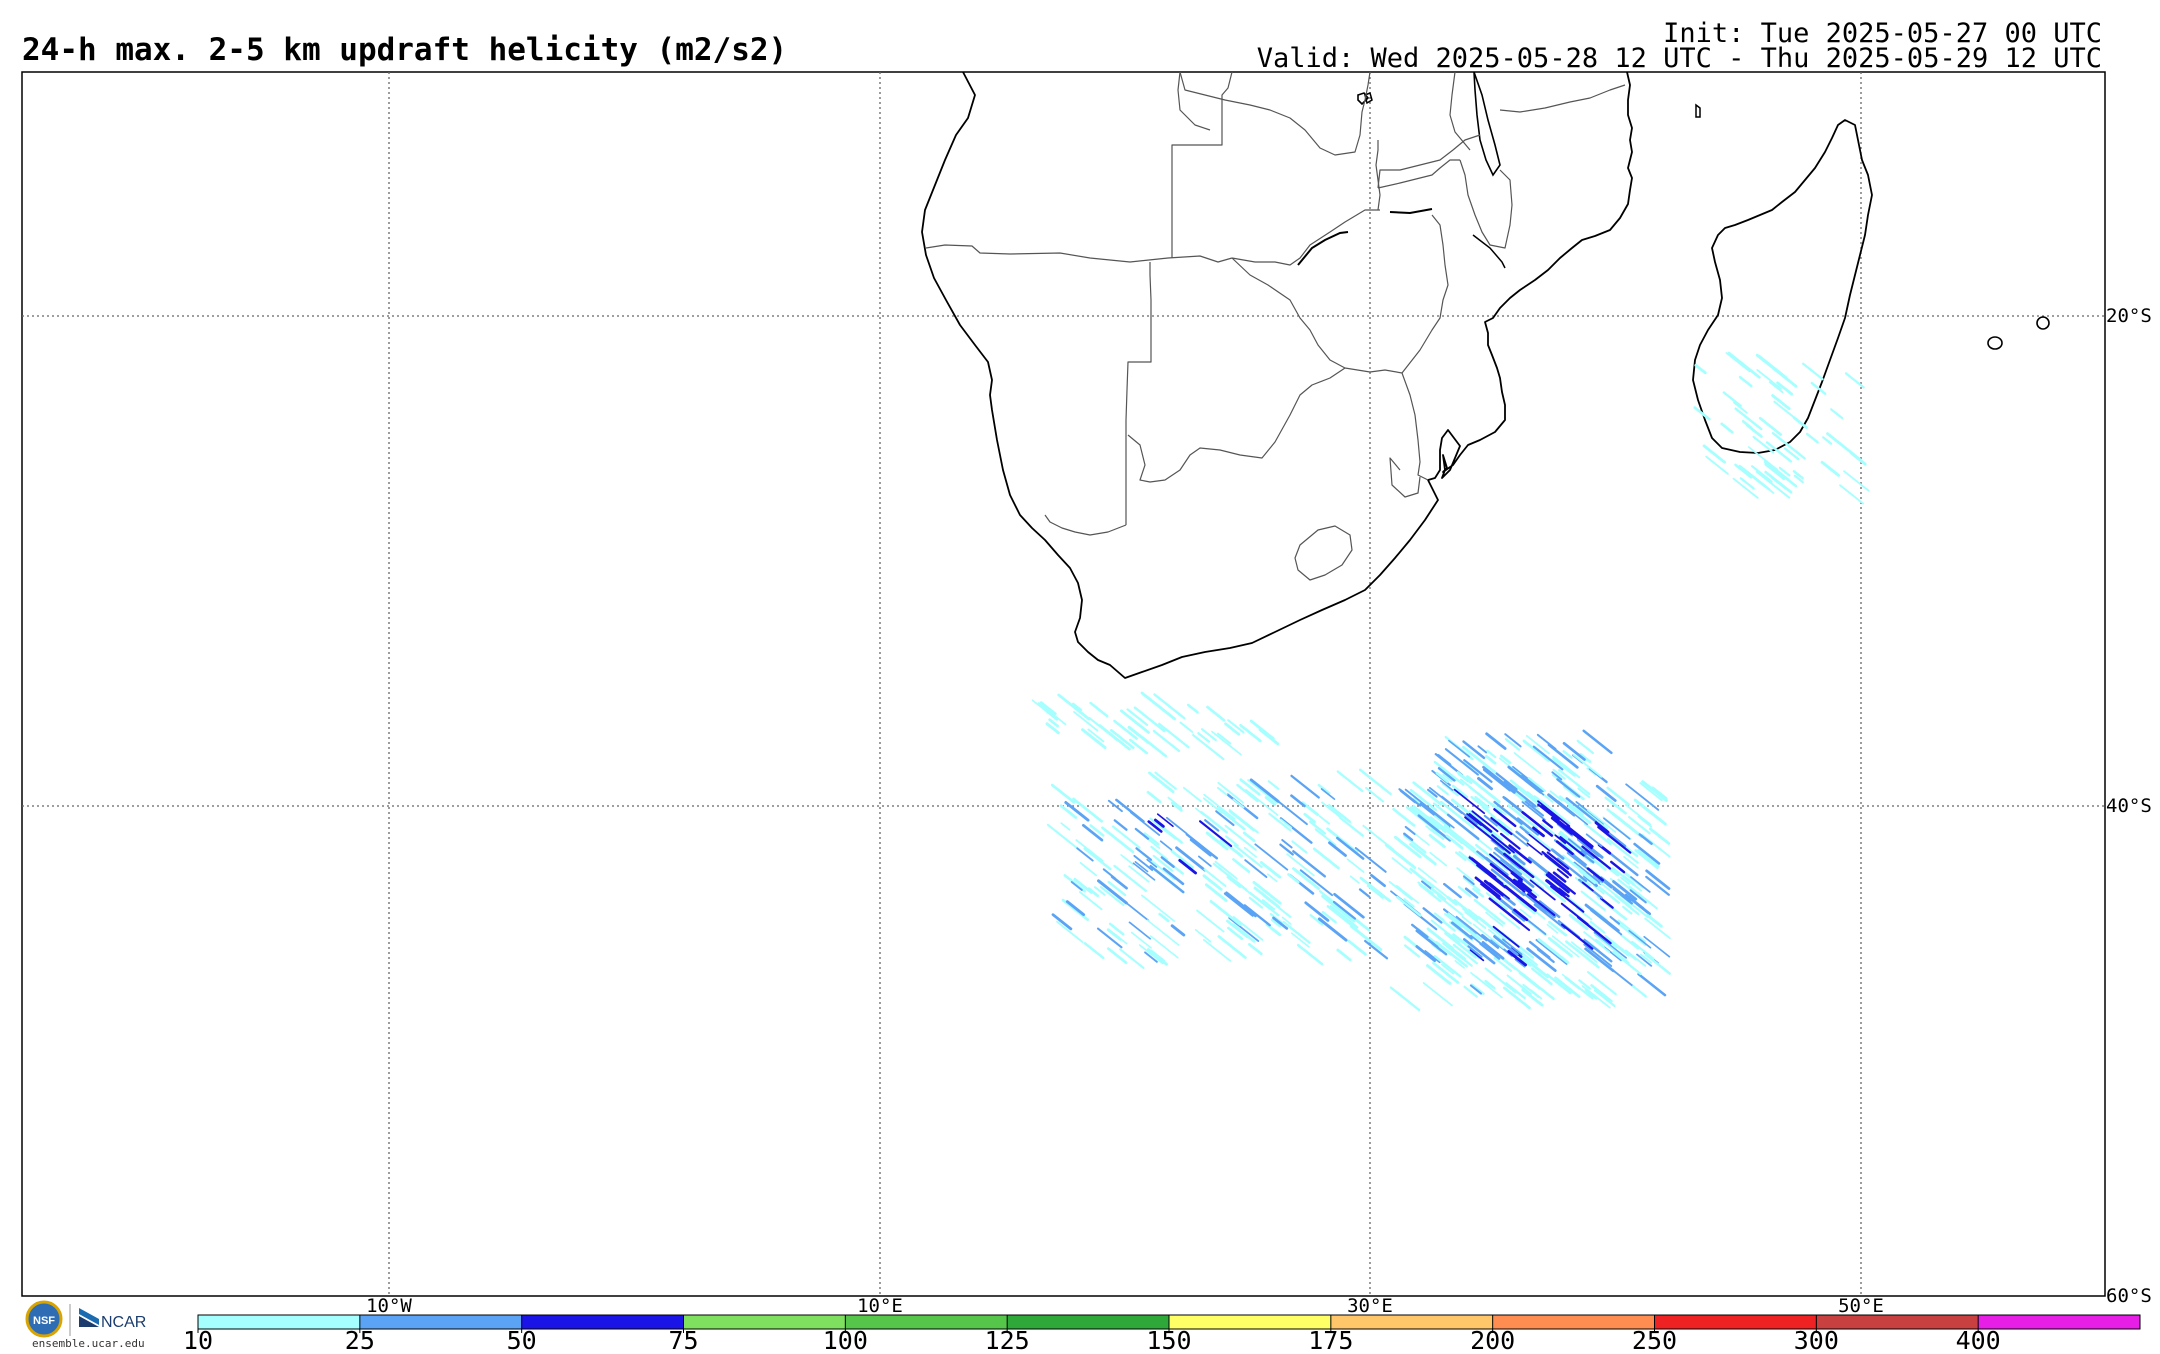 The width and height of the screenshot is (2160, 1354). Describe the element at coordinates (1079, 253) in the screenshot. I see `border-angola-namibia` at that location.